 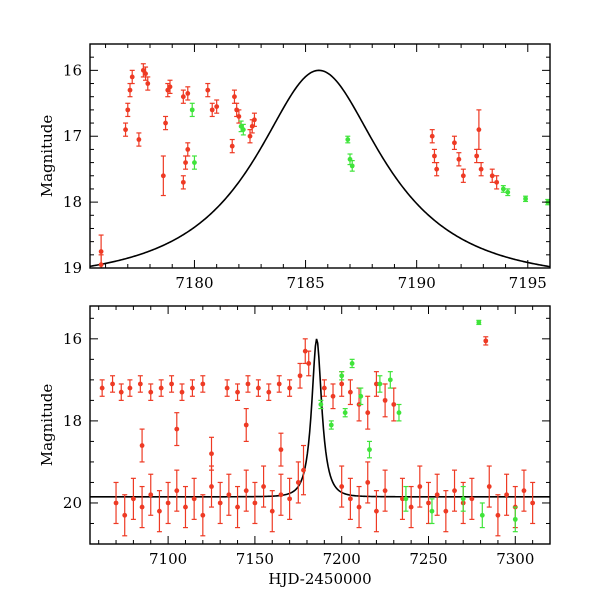 What do you see at coordinates (515, 559) in the screenshot?
I see `bottom-x-tick-label: 7300` at bounding box center [515, 559].